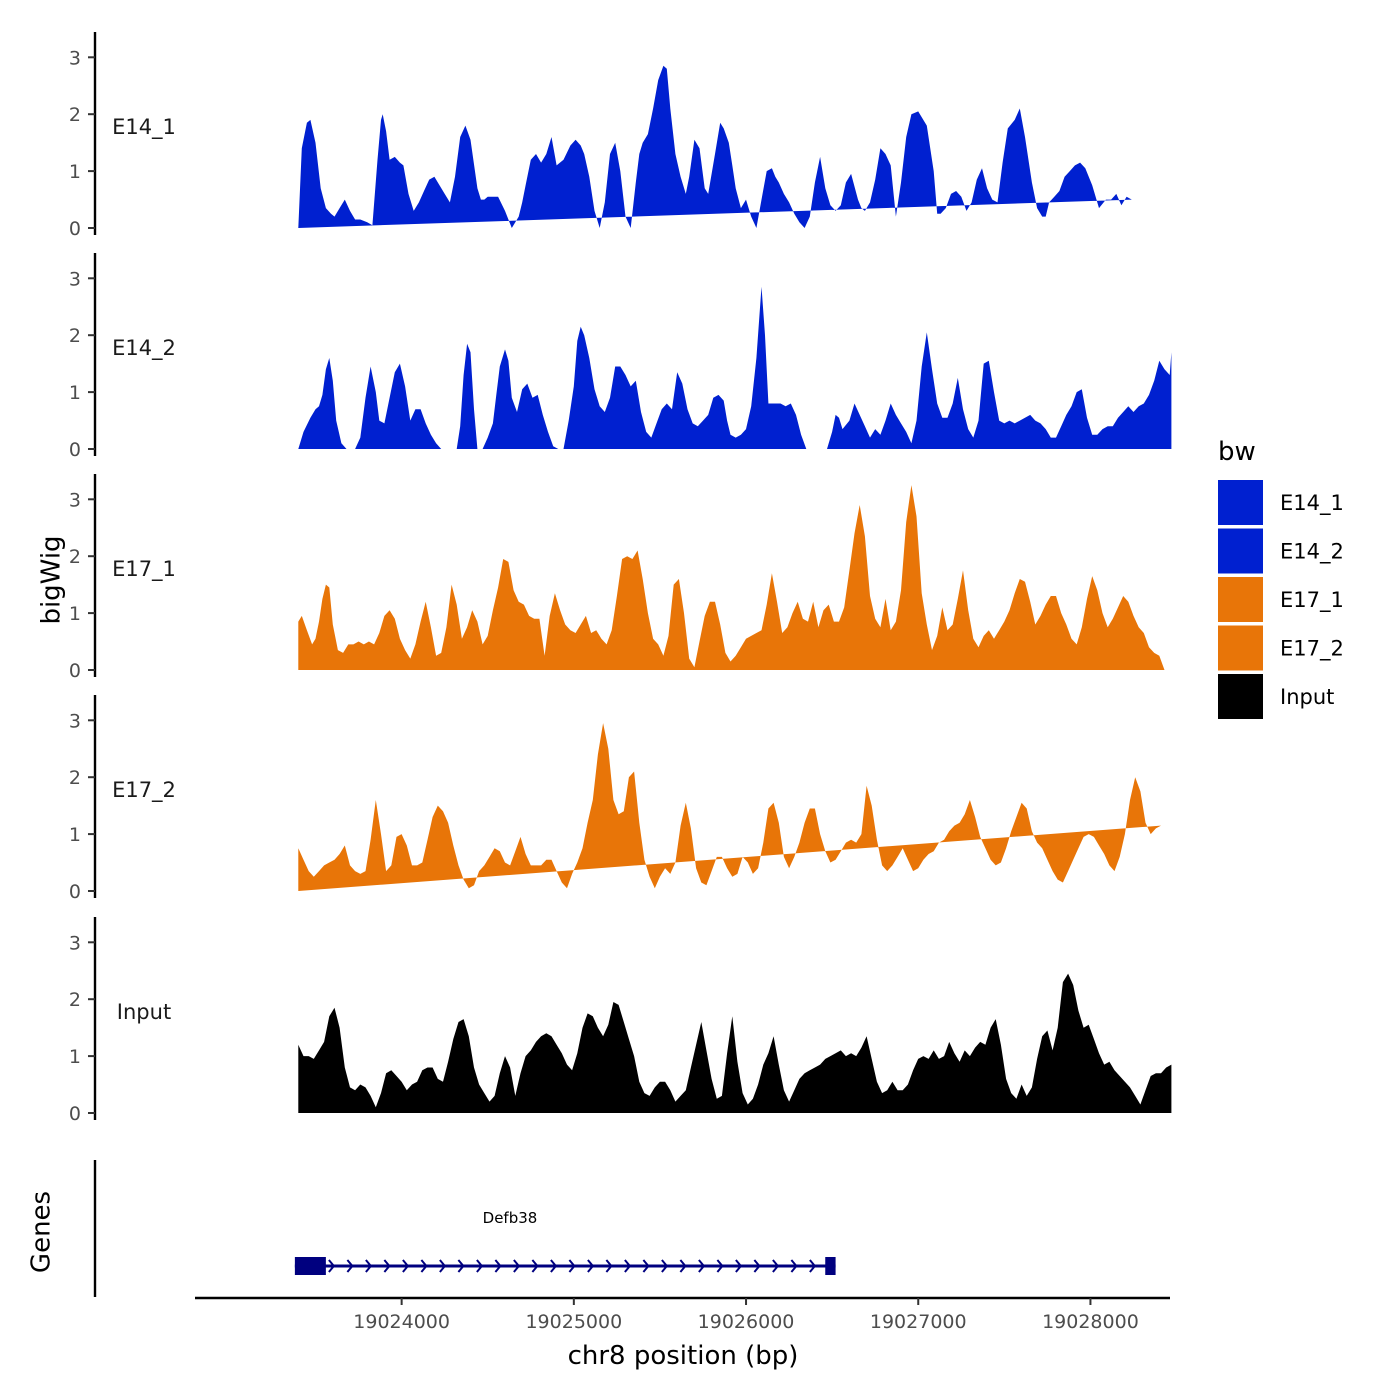  What do you see at coordinates (1312, 552) in the screenshot?
I see `legend-label: E14_2` at bounding box center [1312, 552].